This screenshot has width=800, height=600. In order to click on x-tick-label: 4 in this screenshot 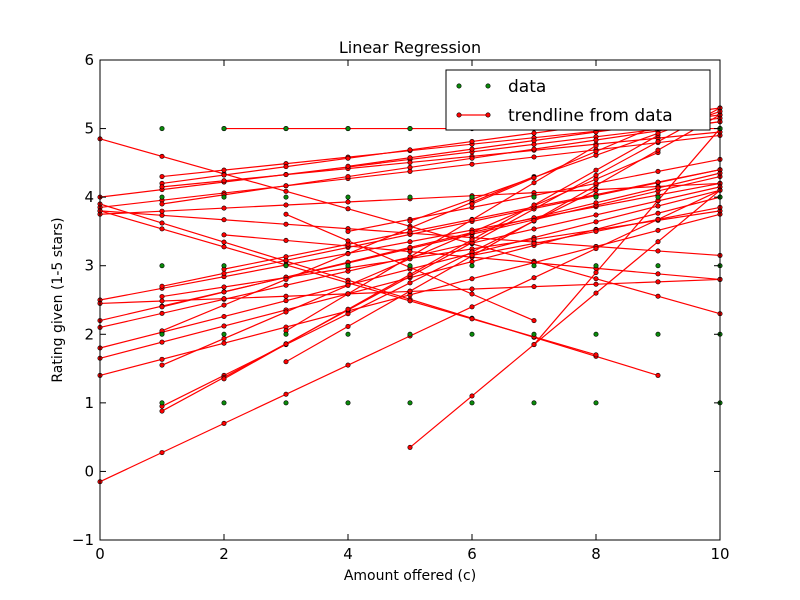, I will do `click(348, 554)`.